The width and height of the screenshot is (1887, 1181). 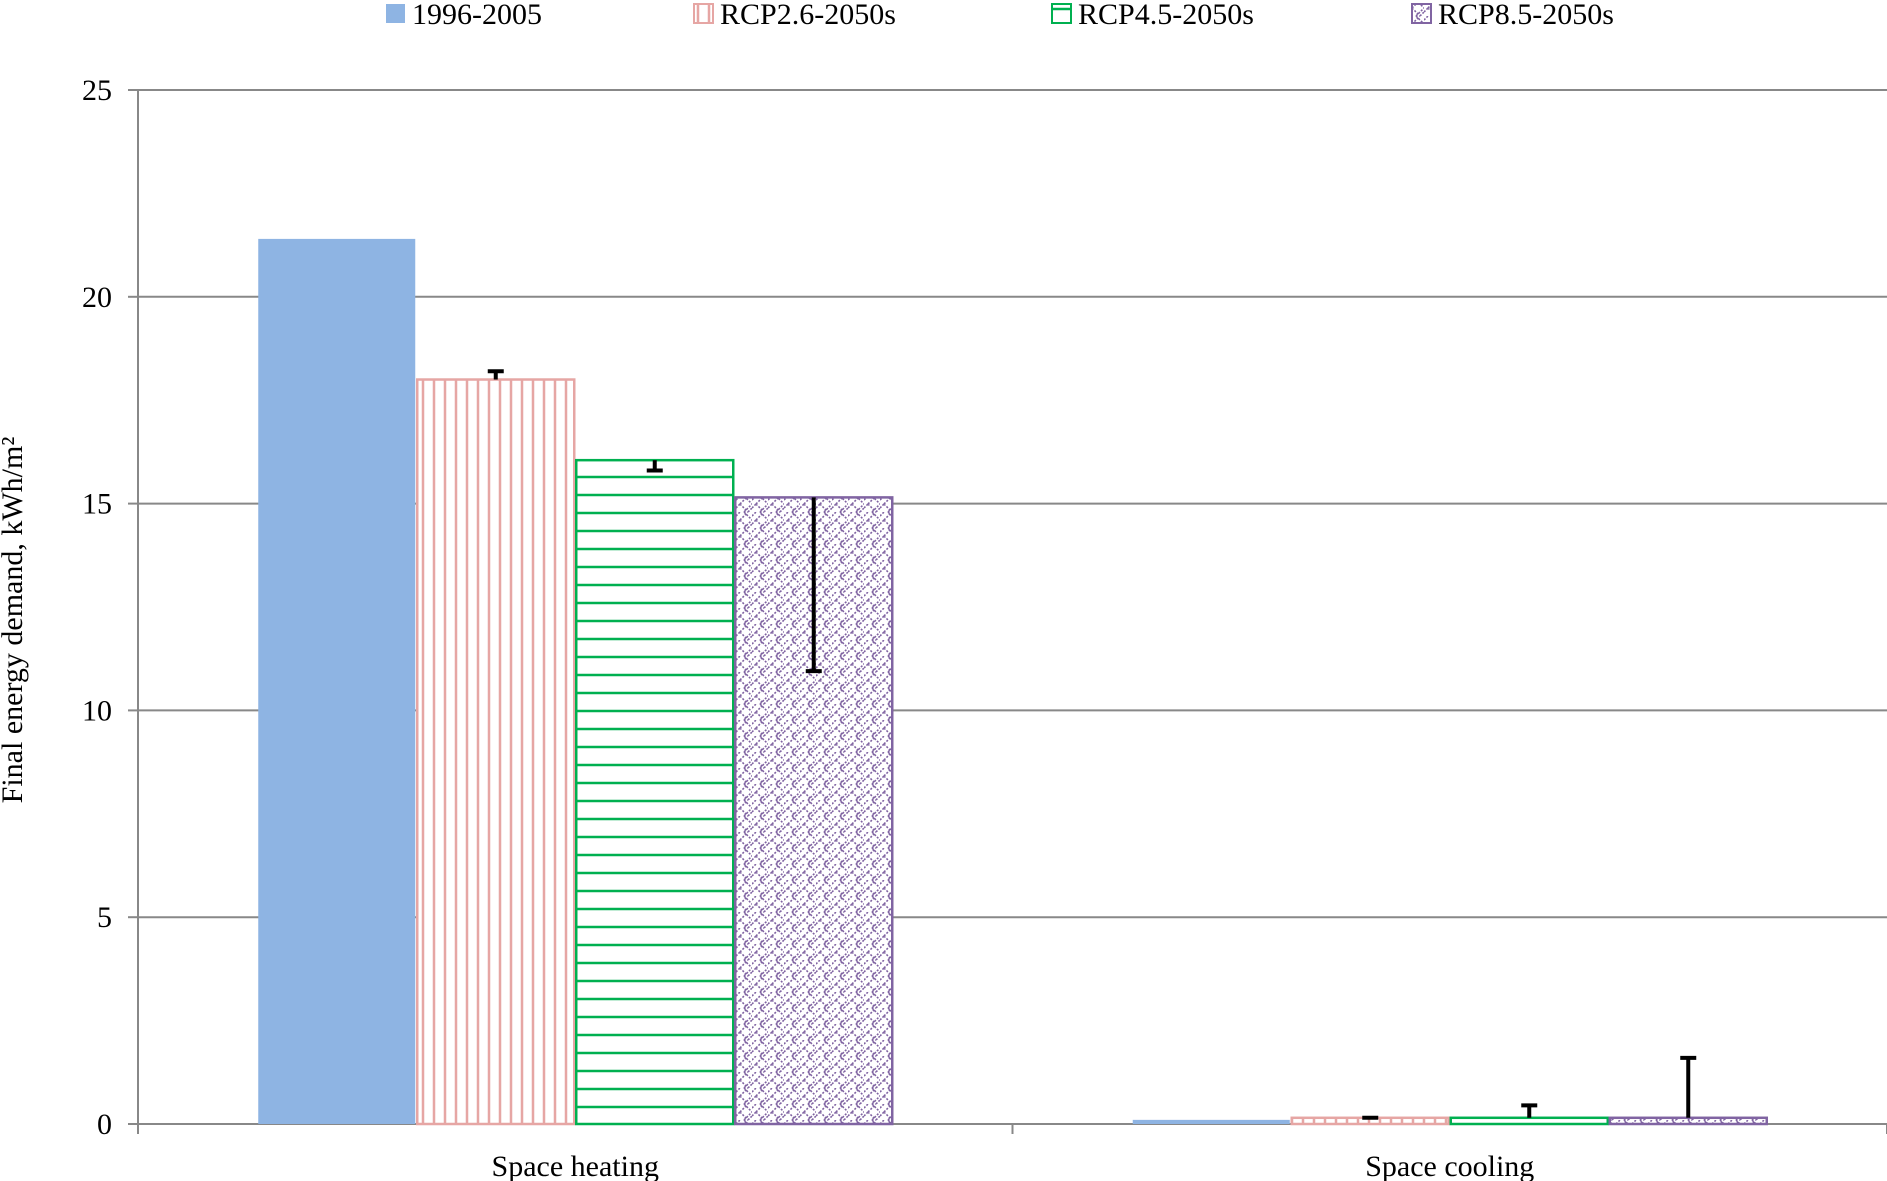 I want to click on y-tick-label: 10, so click(x=97, y=710).